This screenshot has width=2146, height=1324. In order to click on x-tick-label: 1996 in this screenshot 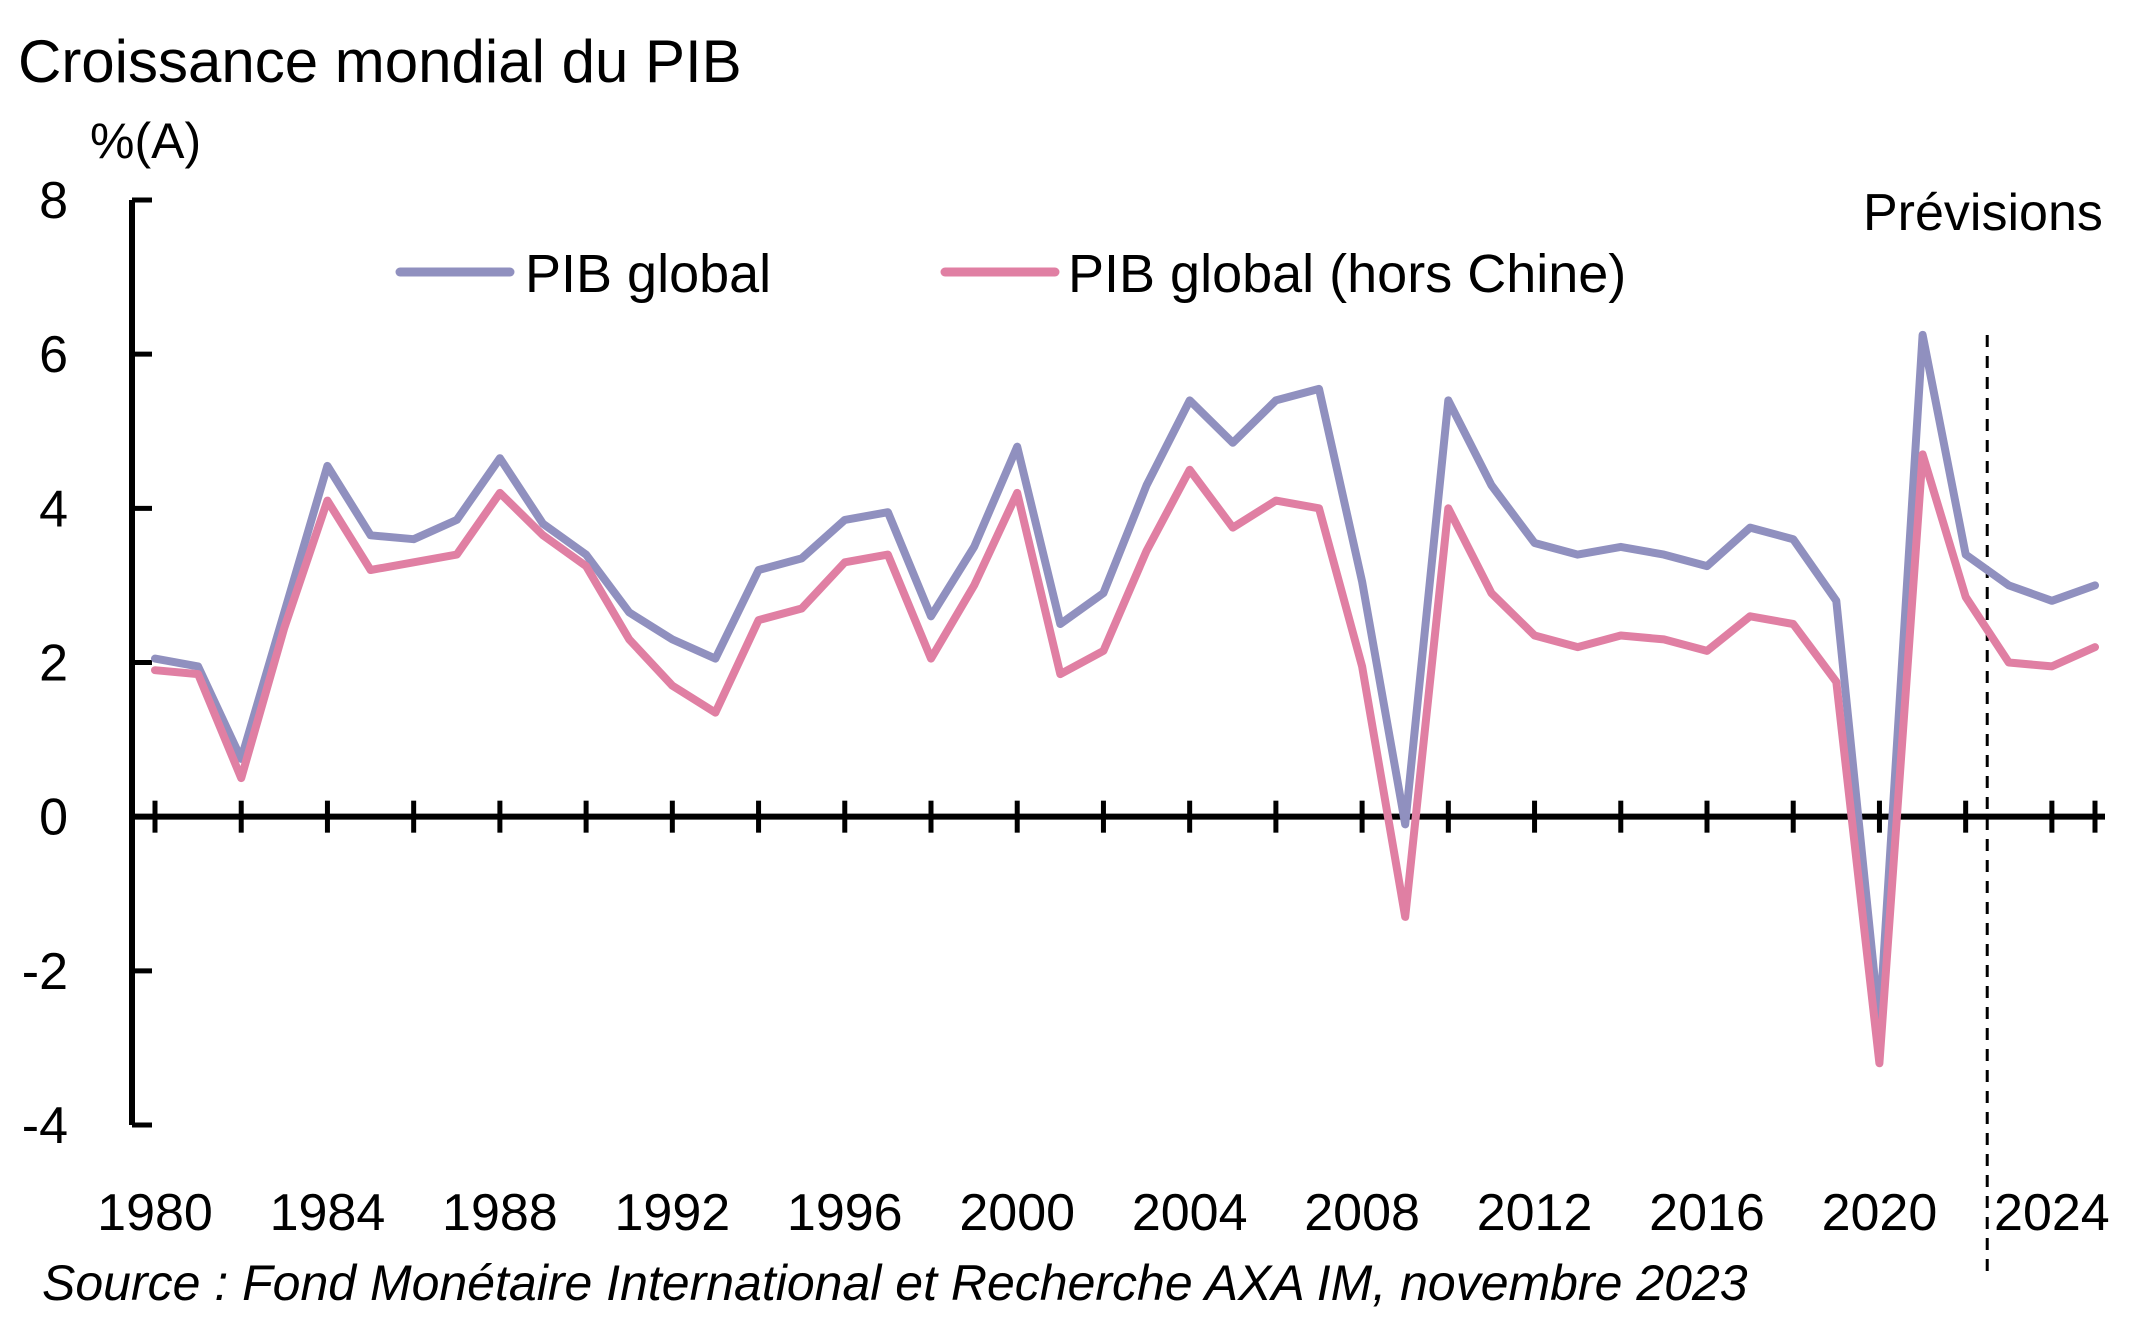, I will do `click(845, 1213)`.